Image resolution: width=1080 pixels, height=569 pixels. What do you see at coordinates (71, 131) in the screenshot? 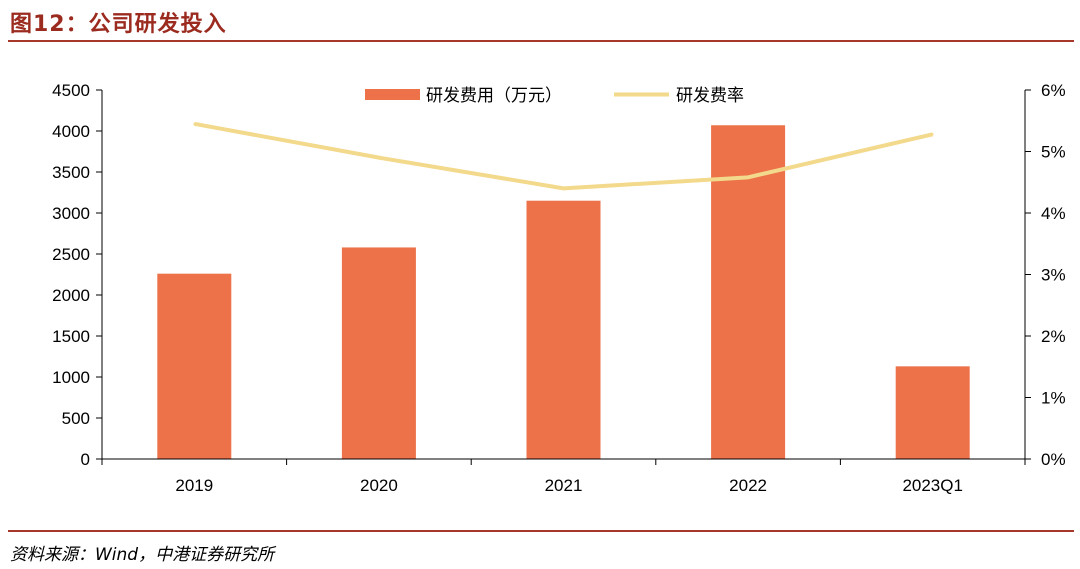
I see `left-tick-label: 4000` at bounding box center [71, 131].